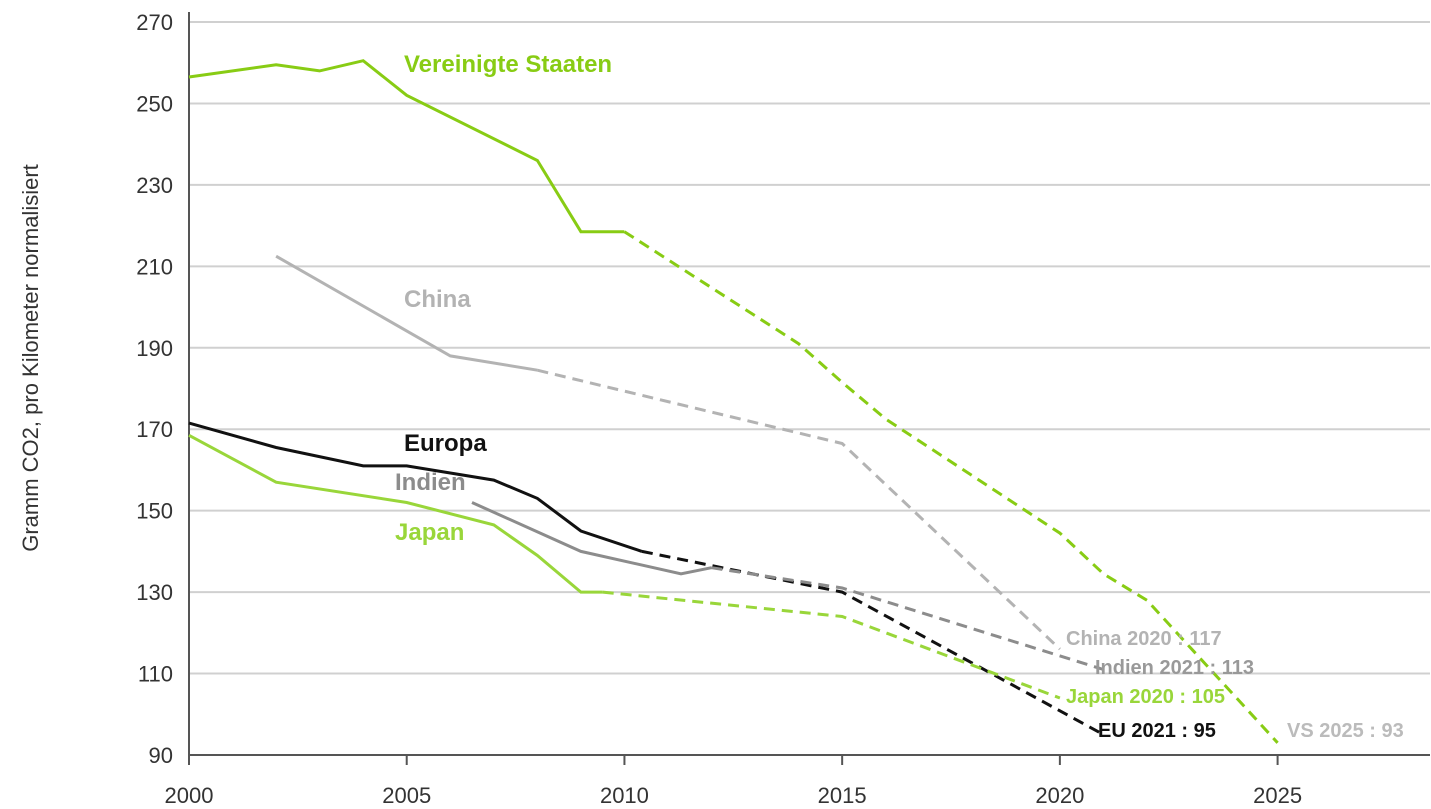 The image size is (1431, 809). What do you see at coordinates (1277, 795) in the screenshot?
I see `x-tick-label: 2025` at bounding box center [1277, 795].